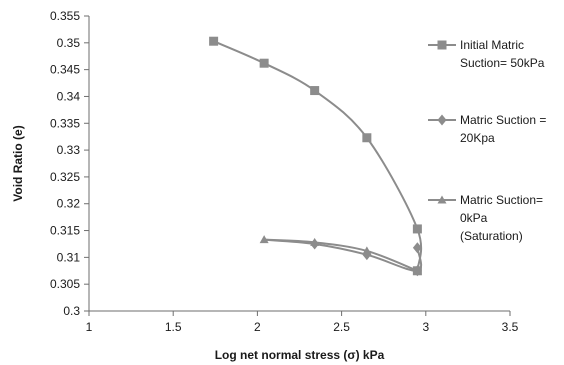 This screenshot has height=365, width=564. I want to click on legend-label: Suction= 50kPa, so click(502, 63).